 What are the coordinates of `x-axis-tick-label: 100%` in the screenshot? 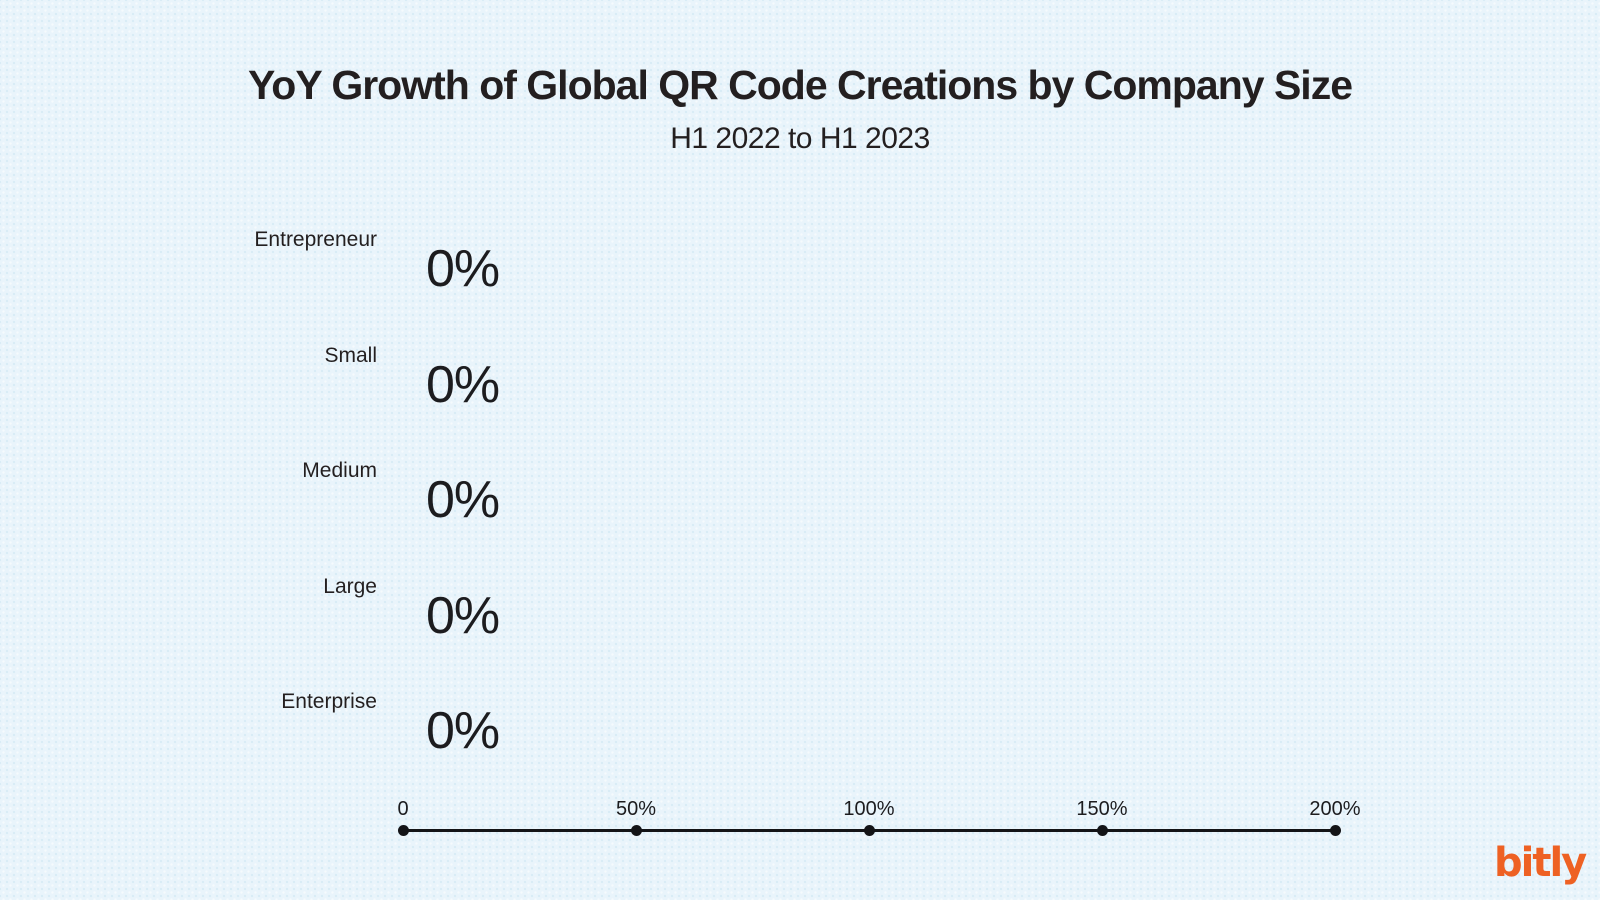 It's located at (869, 809).